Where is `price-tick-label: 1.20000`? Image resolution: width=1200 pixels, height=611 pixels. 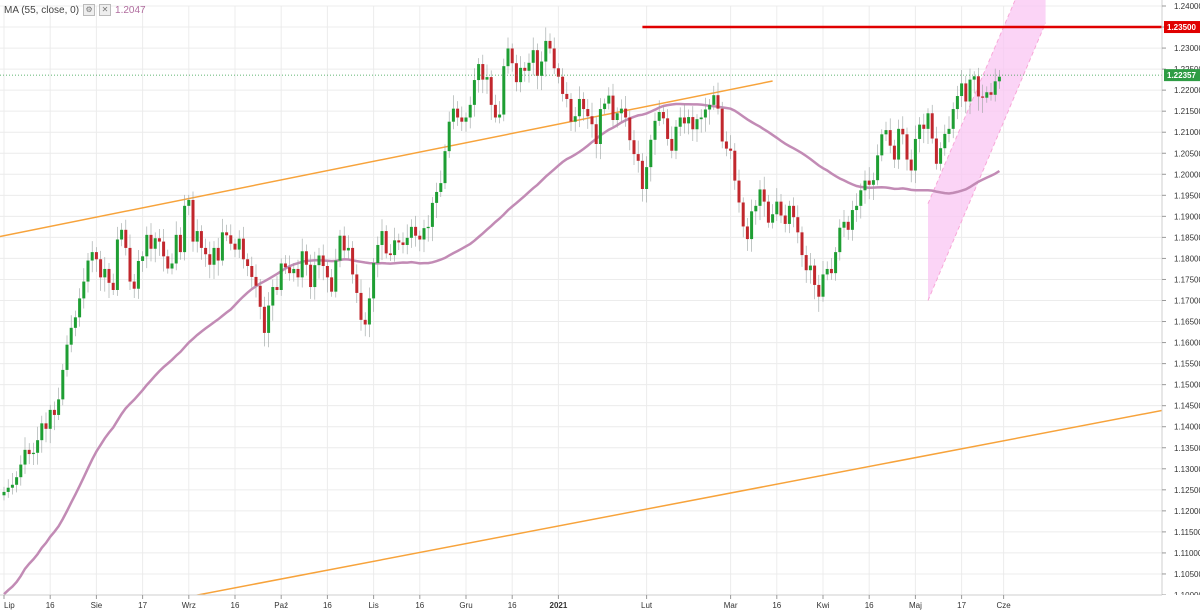 price-tick-label: 1.20000 is located at coordinates (1187, 174).